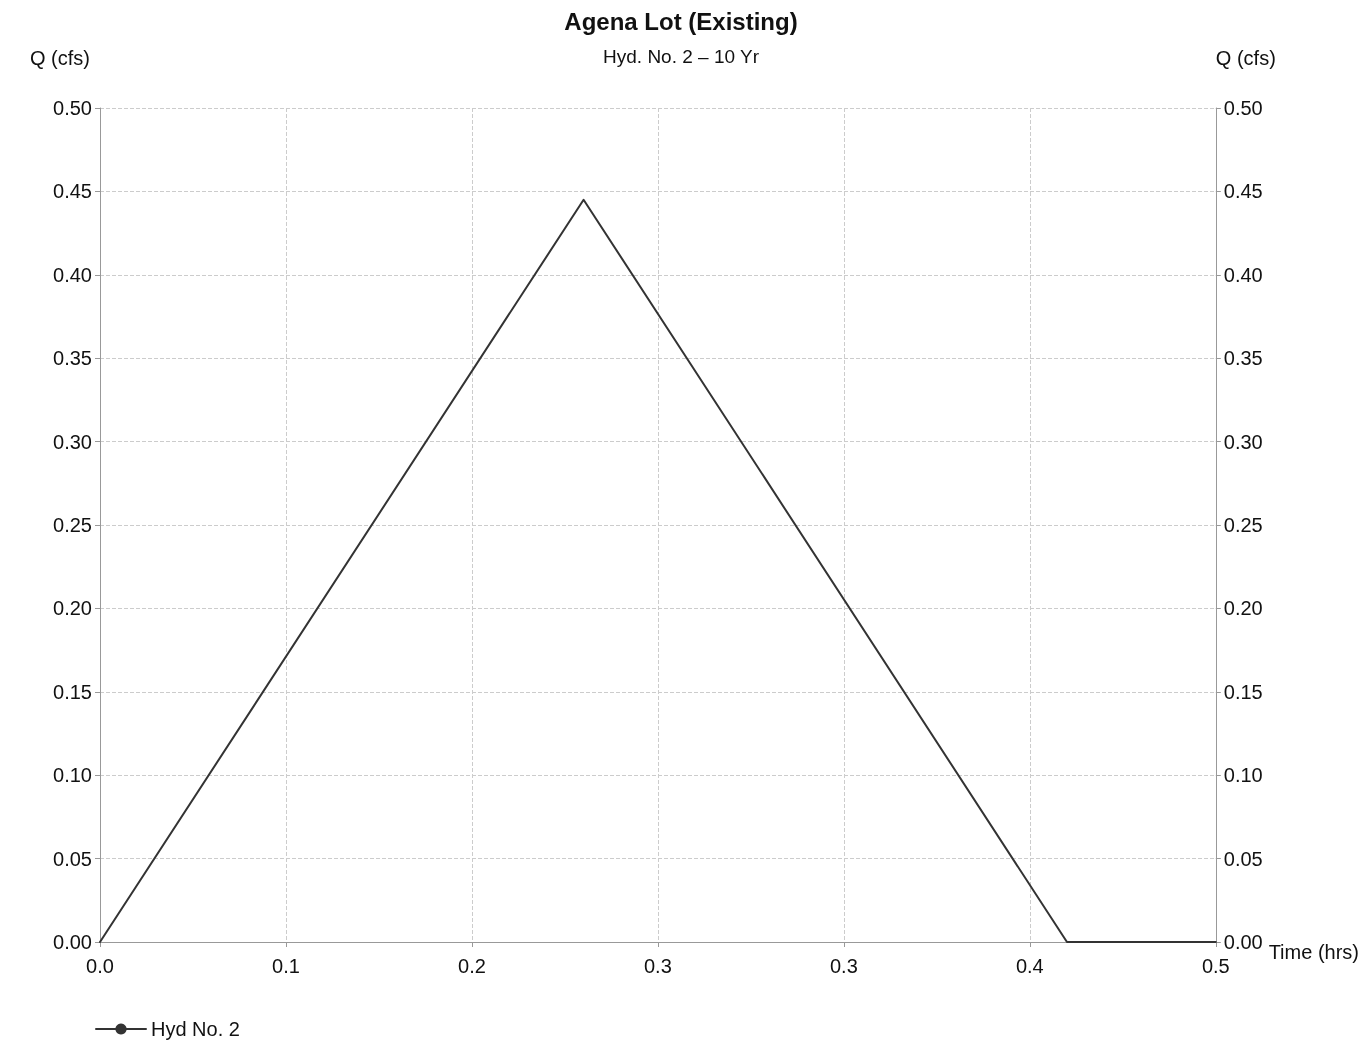 The image size is (1362, 1052). I want to click on chart-title: Agena Lot (Existing), so click(681, 21).